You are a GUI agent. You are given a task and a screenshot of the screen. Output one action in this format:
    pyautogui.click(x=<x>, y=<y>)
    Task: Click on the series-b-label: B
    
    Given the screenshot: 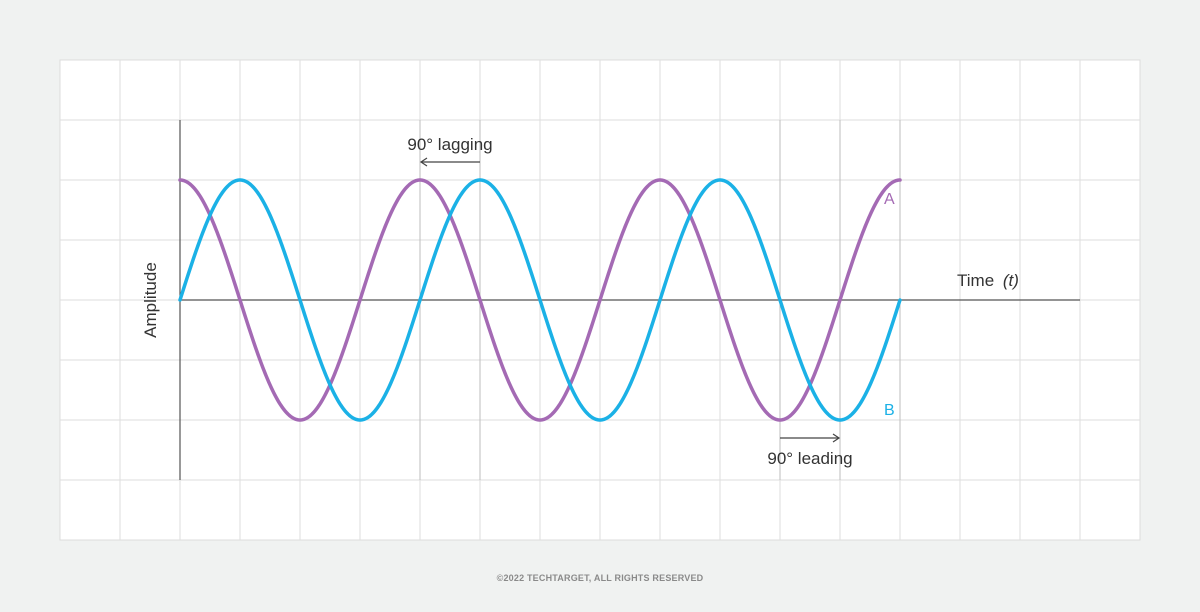 What is the action you would take?
    pyautogui.click(x=889, y=410)
    